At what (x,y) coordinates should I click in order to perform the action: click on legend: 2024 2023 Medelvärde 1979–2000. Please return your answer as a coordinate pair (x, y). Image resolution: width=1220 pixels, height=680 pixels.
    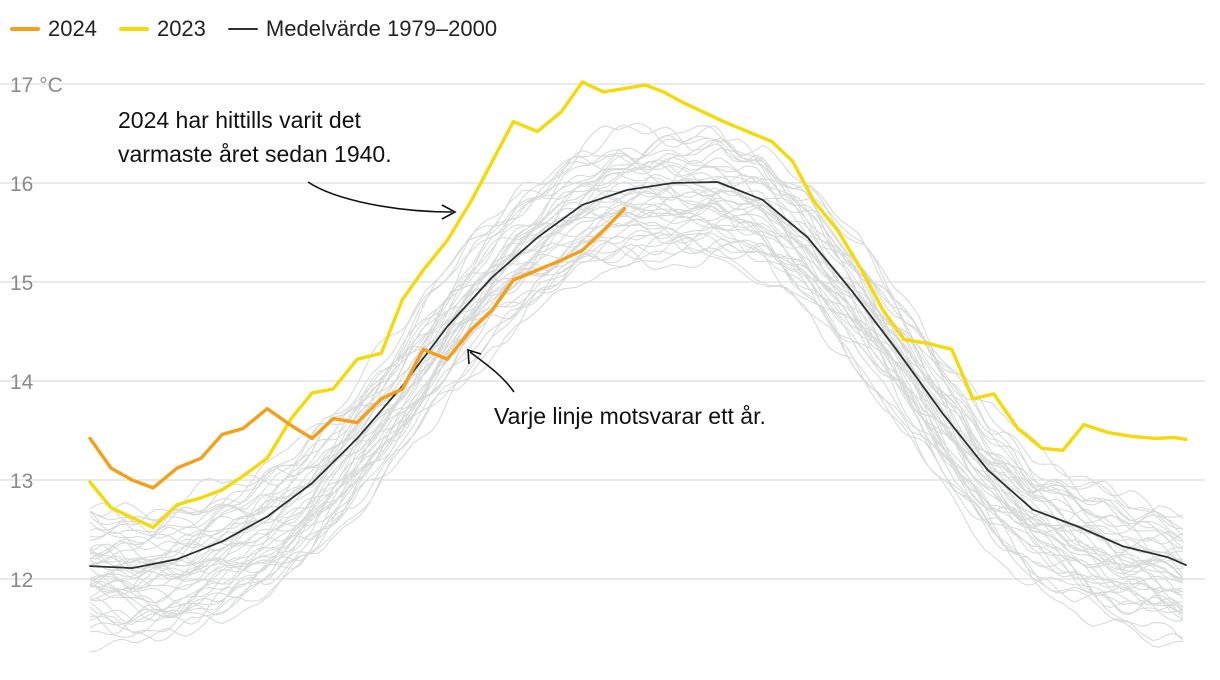
    Looking at the image, I should click on (253, 29).